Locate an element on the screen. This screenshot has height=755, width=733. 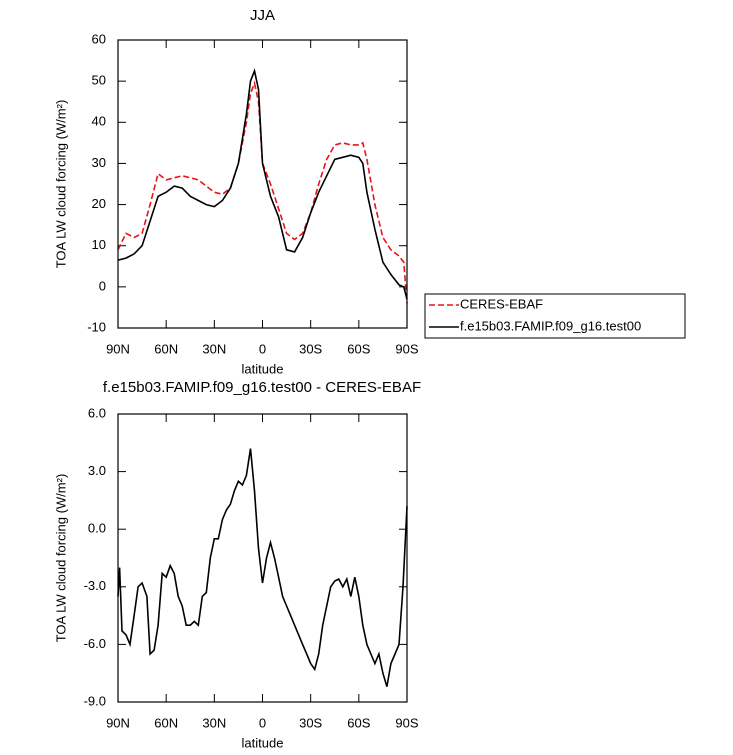
legend-label: CERES-EBAF is located at coordinates (501, 303).